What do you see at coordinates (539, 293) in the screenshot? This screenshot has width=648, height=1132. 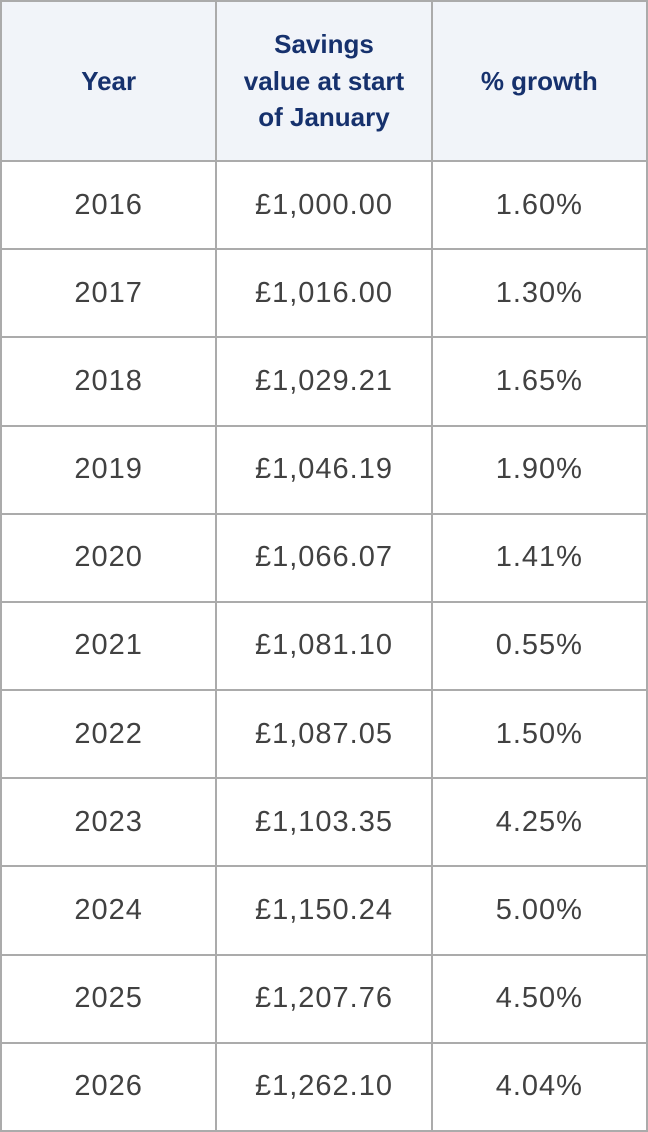 I see `percent-growth-cell: 1.30%` at bounding box center [539, 293].